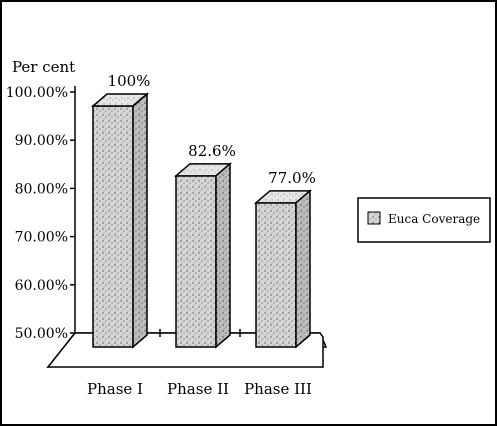 Image resolution: width=497 pixels, height=426 pixels. I want to click on legend-label: Euca Coverage, so click(434, 219).